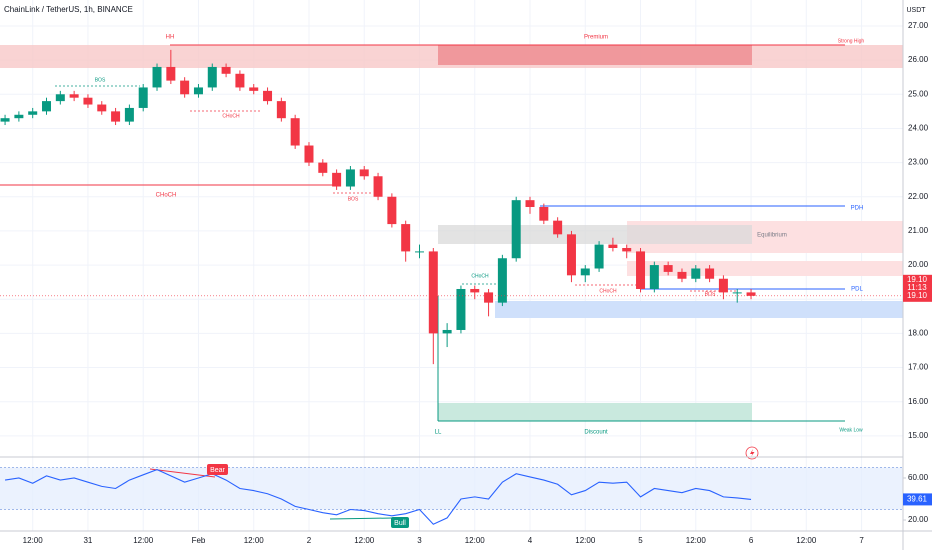 Image resolution: width=932 pixels, height=550 pixels. Describe the element at coordinates (361, 518) in the screenshot. I see `divergence-line` at that location.